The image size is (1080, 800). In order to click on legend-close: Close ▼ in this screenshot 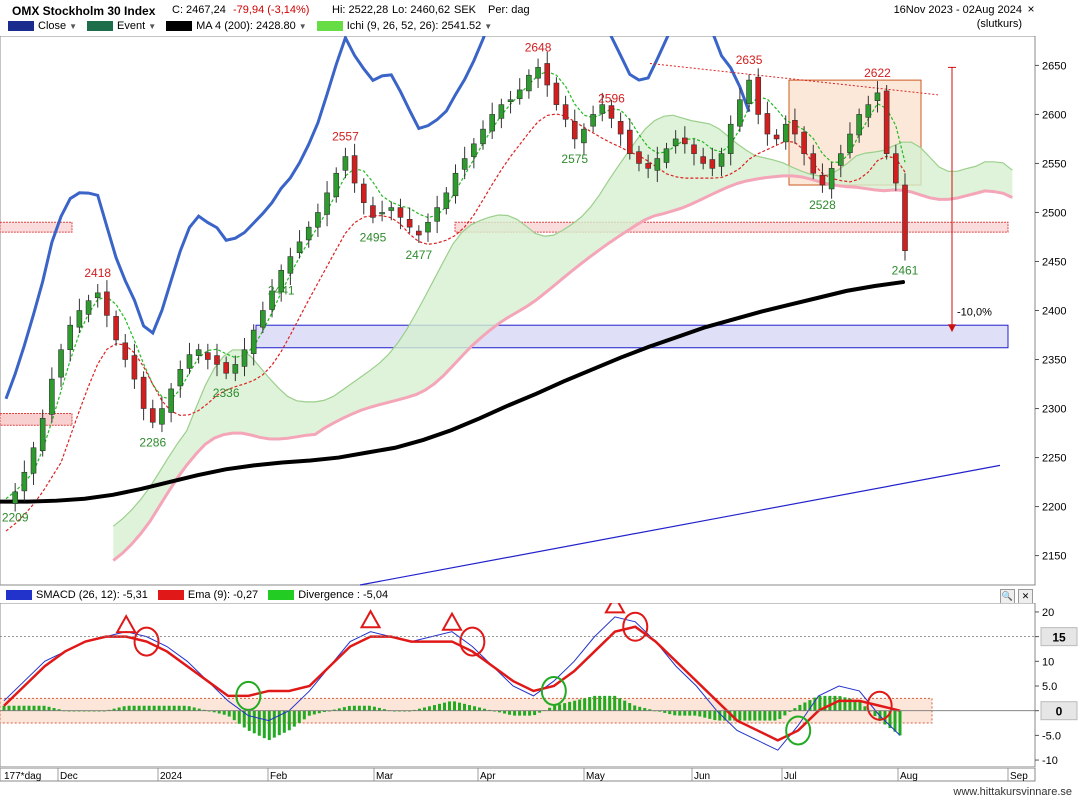, I will do `click(42, 26)`.